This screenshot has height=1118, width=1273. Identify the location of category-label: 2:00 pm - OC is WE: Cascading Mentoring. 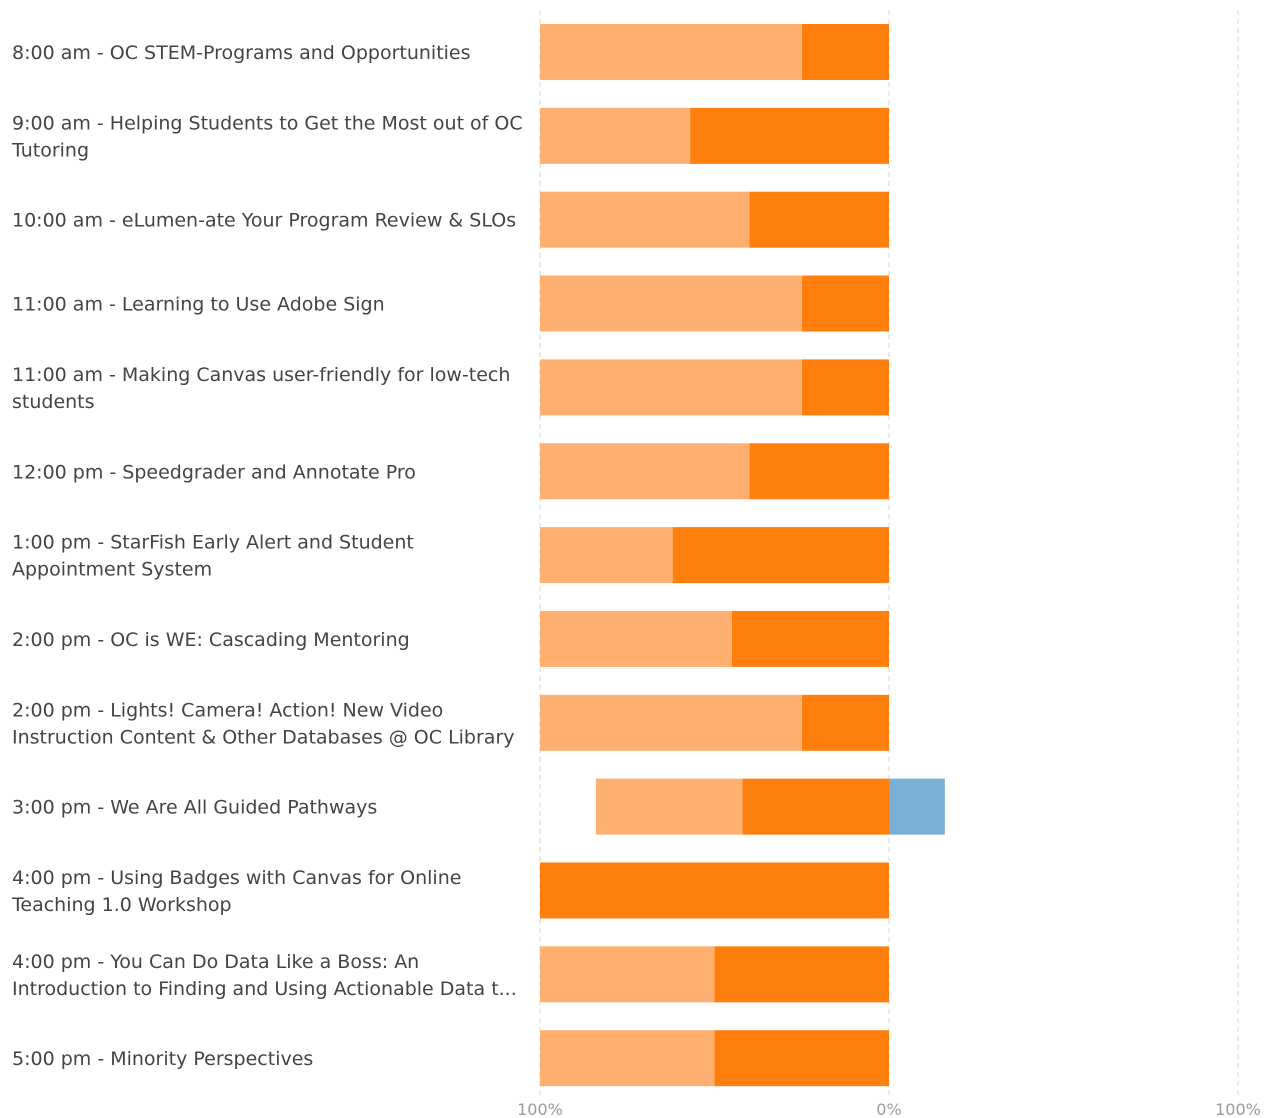
(211, 640).